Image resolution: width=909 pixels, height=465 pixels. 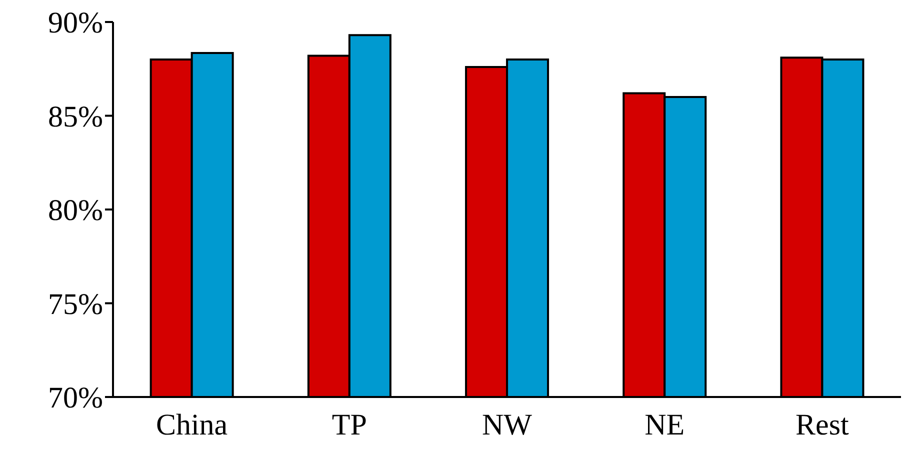 What do you see at coordinates (823, 425) in the screenshot?
I see `x-tick-label: Rest` at bounding box center [823, 425].